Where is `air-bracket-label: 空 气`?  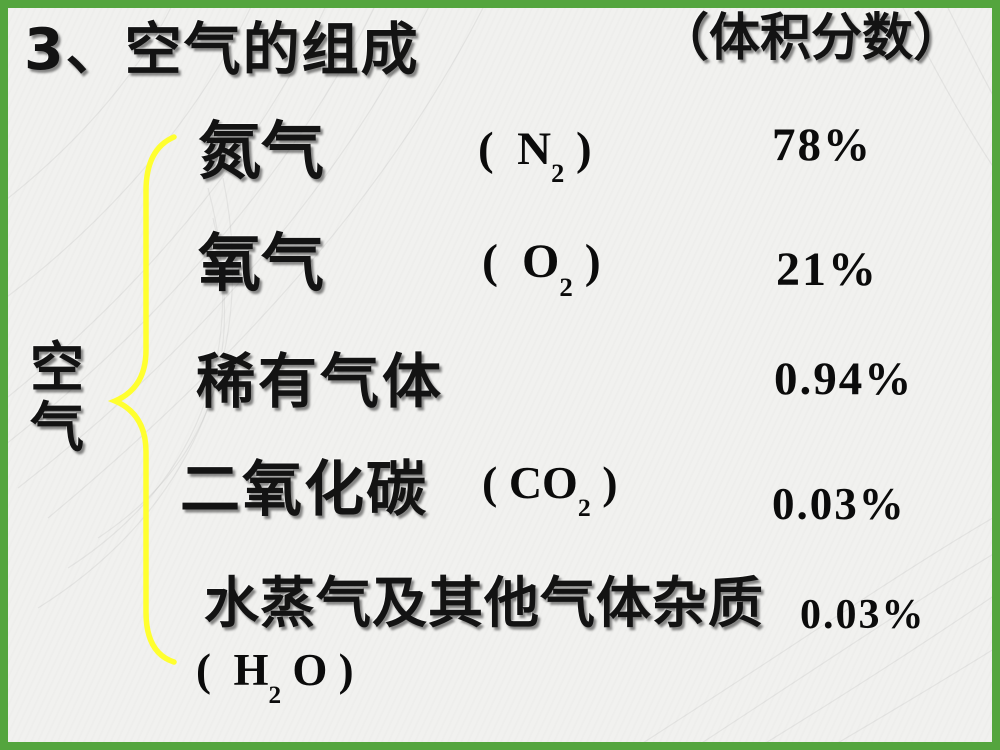
air-bracket-label: 空 气 is located at coordinates (57, 398).